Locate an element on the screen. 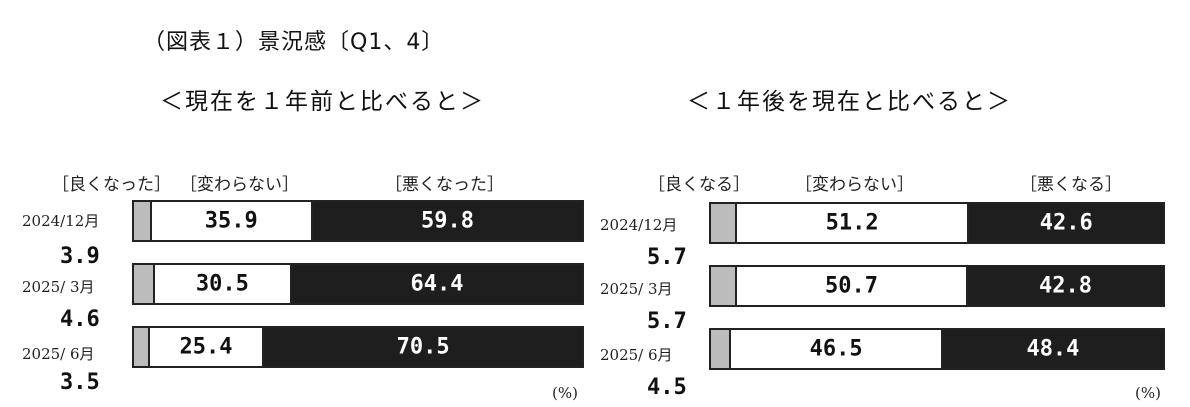 This screenshot has width=1190, height=407. bar-segment-worse: 48.4 is located at coordinates (1052, 349).